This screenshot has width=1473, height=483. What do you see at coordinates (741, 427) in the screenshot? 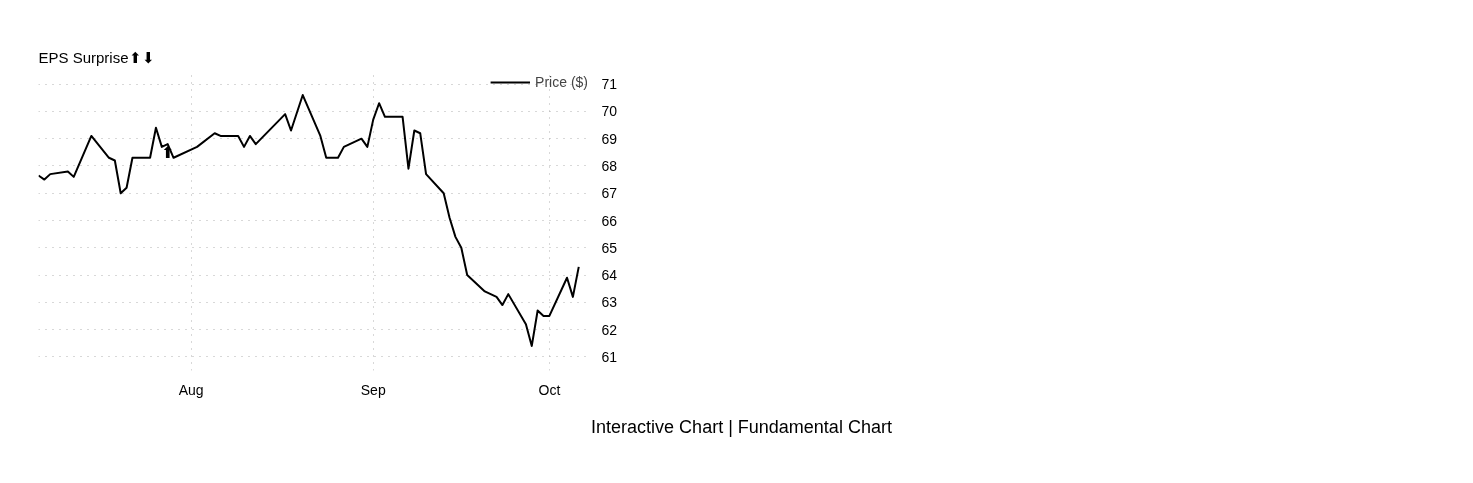
I see `text: Interactive Chart | Fundamental Chart` at bounding box center [741, 427].